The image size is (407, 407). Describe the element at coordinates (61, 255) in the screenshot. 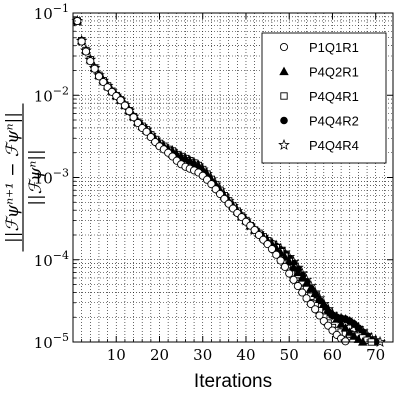

I see `y-tick-exponent: −4` at that location.